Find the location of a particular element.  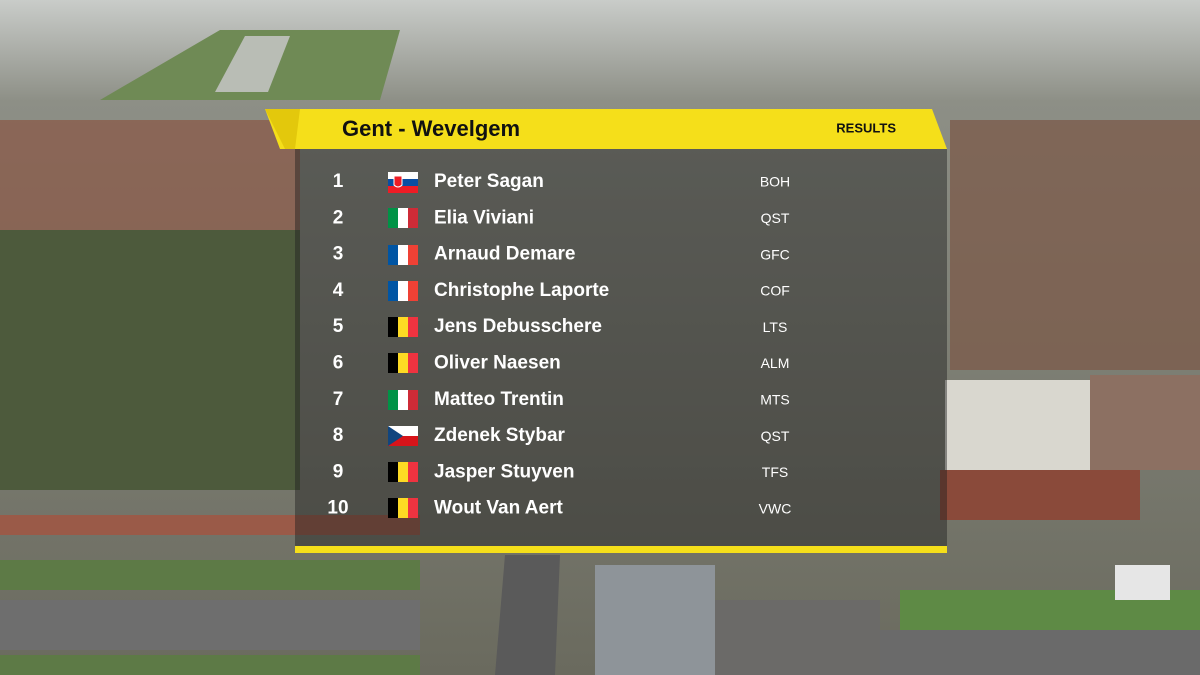

result-row: 9 Jasper Stuyven TFS is located at coordinates (561, 471).